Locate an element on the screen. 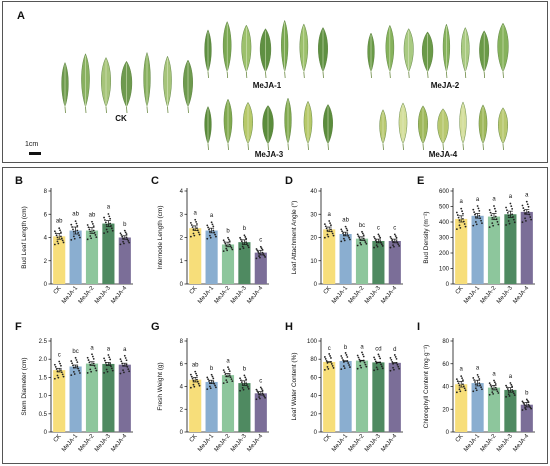  sig-letter-b-2: ab is located at coordinates (92, 215).